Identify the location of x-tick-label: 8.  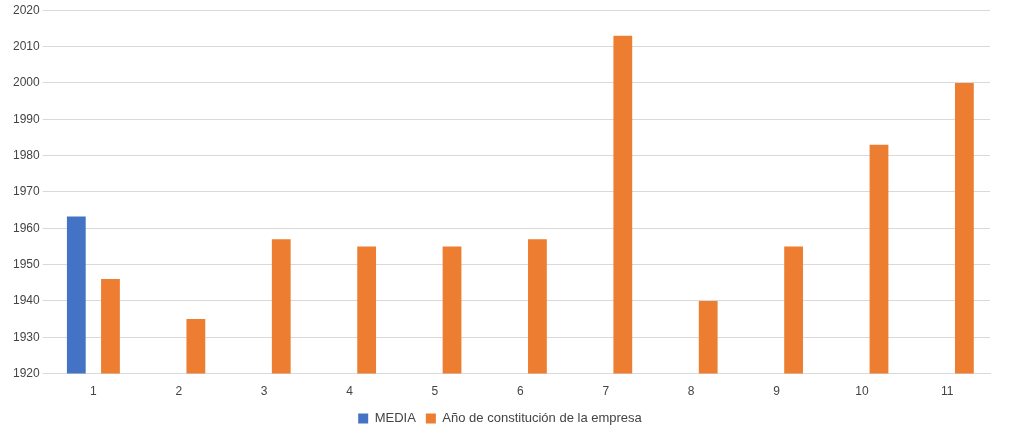
(691, 391).